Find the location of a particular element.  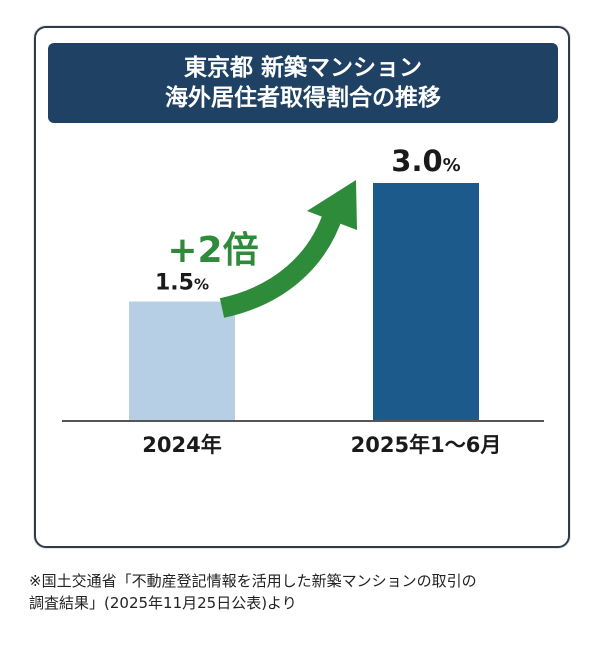

bar-2-value-label: 3.0% is located at coordinates (425, 161).